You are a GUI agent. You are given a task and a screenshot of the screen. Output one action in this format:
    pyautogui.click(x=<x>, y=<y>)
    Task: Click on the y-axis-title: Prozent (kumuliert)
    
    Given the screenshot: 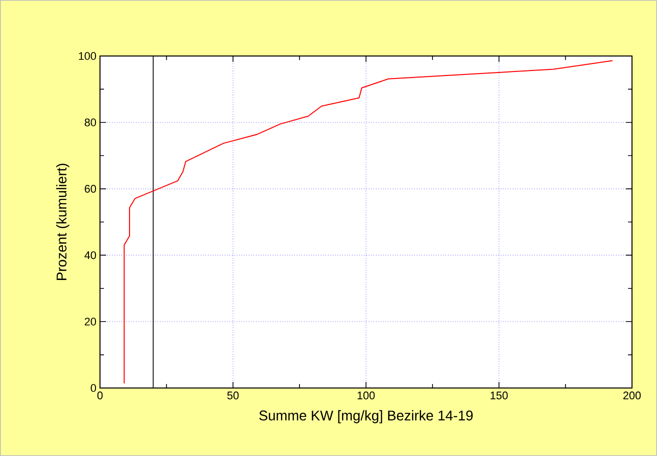 What is the action you would take?
    pyautogui.click(x=63, y=222)
    